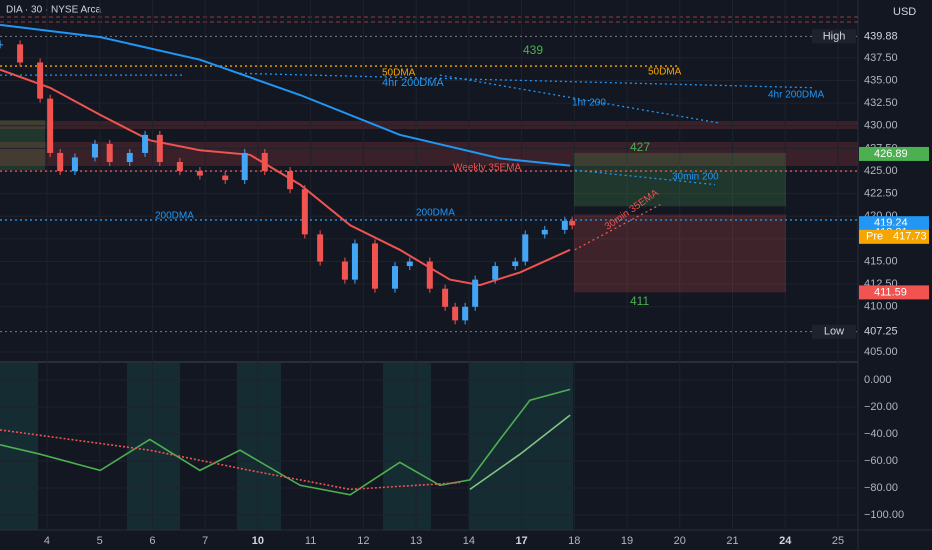  What do you see at coordinates (785, 541) in the screenshot?
I see `x-tick-label: 24` at bounding box center [785, 541].